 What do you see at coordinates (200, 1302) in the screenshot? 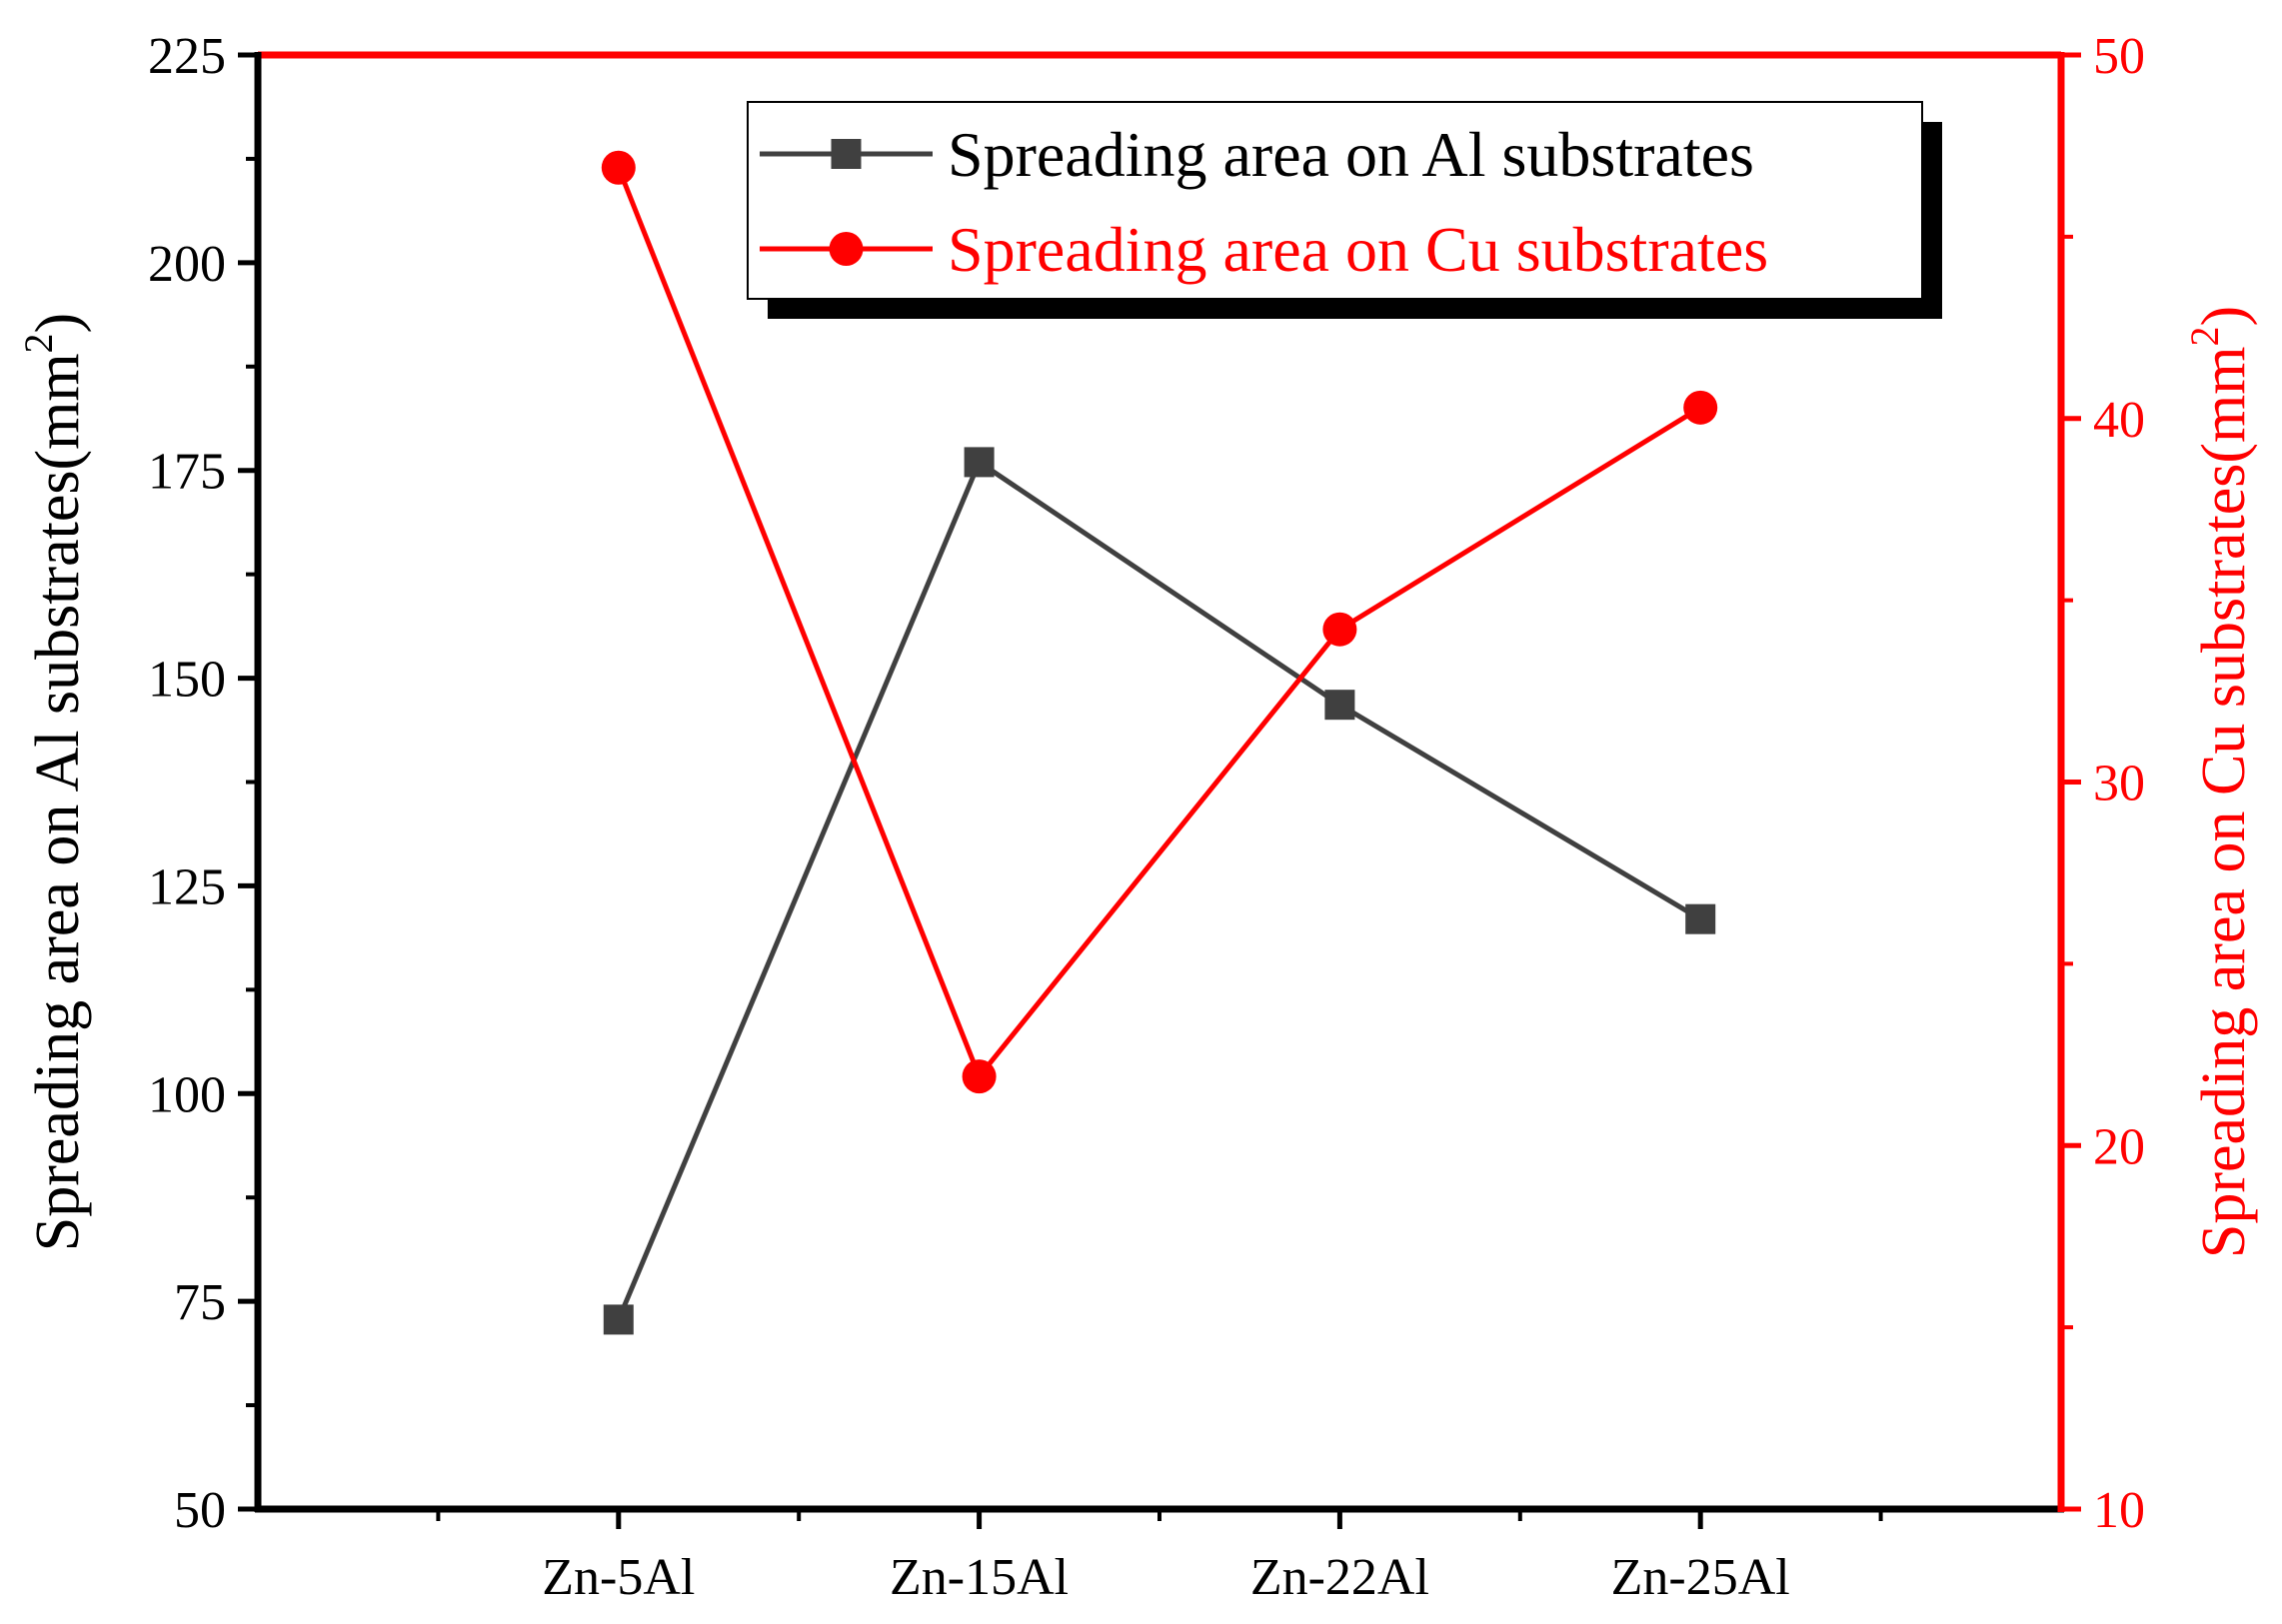
I see `y-left-tick-label: 75` at bounding box center [200, 1302].